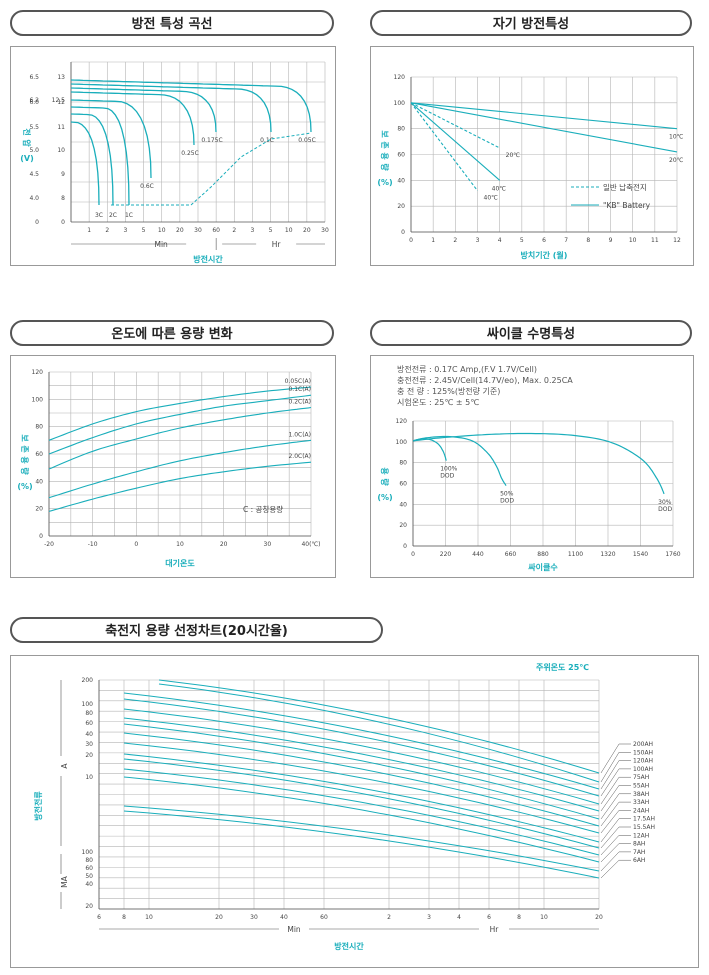 This screenshot has height=975, width=709. Describe the element at coordinates (34, 102) in the screenshot. I see `y-left-tick: 6.0` at that location.